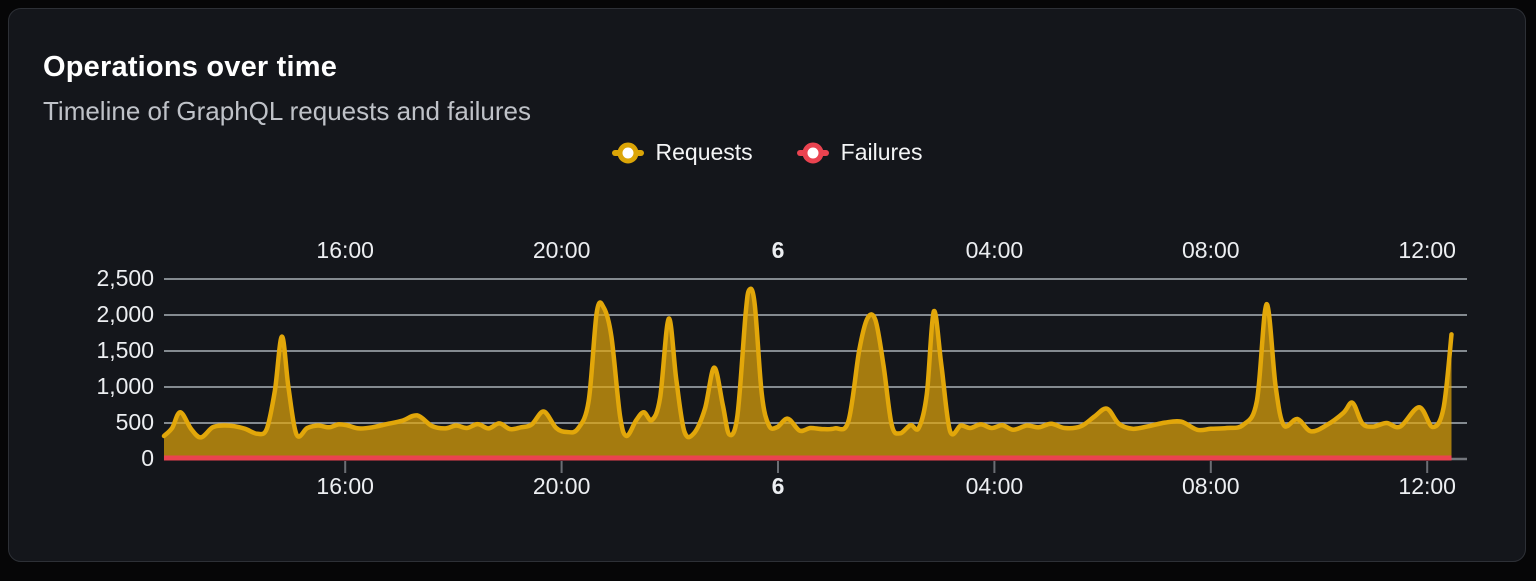 Image resolution: width=1536 pixels, height=581 pixels. What do you see at coordinates (1427, 486) in the screenshot?
I see `x-axis-label-bottom: 12:00` at bounding box center [1427, 486].